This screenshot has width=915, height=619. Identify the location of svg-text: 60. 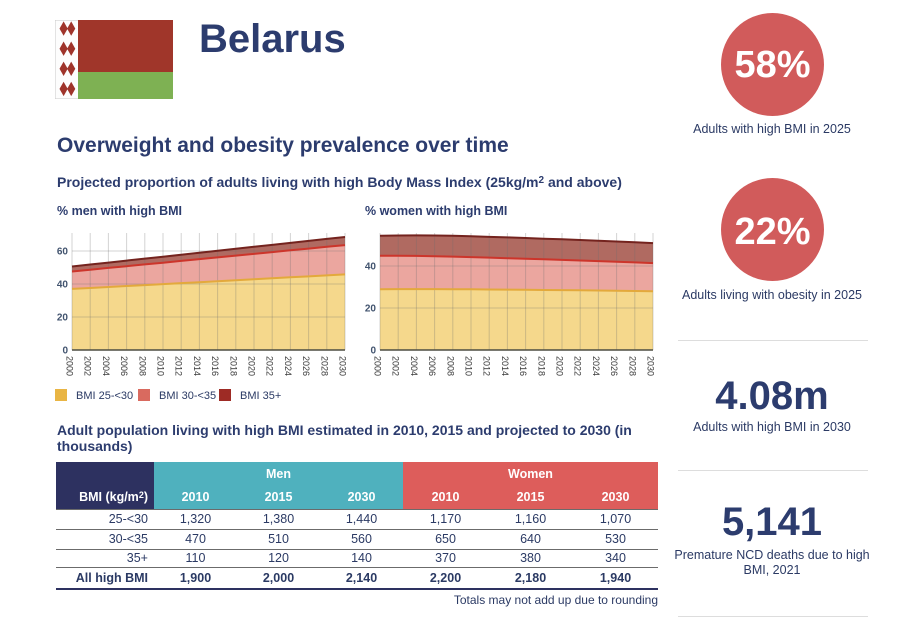
(63, 252).